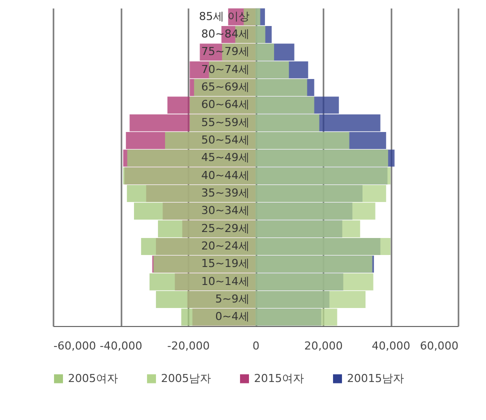 The image size is (486, 420). Describe the element at coordinates (279, 378) in the screenshot. I see `legend-label: 2015여자` at that location.